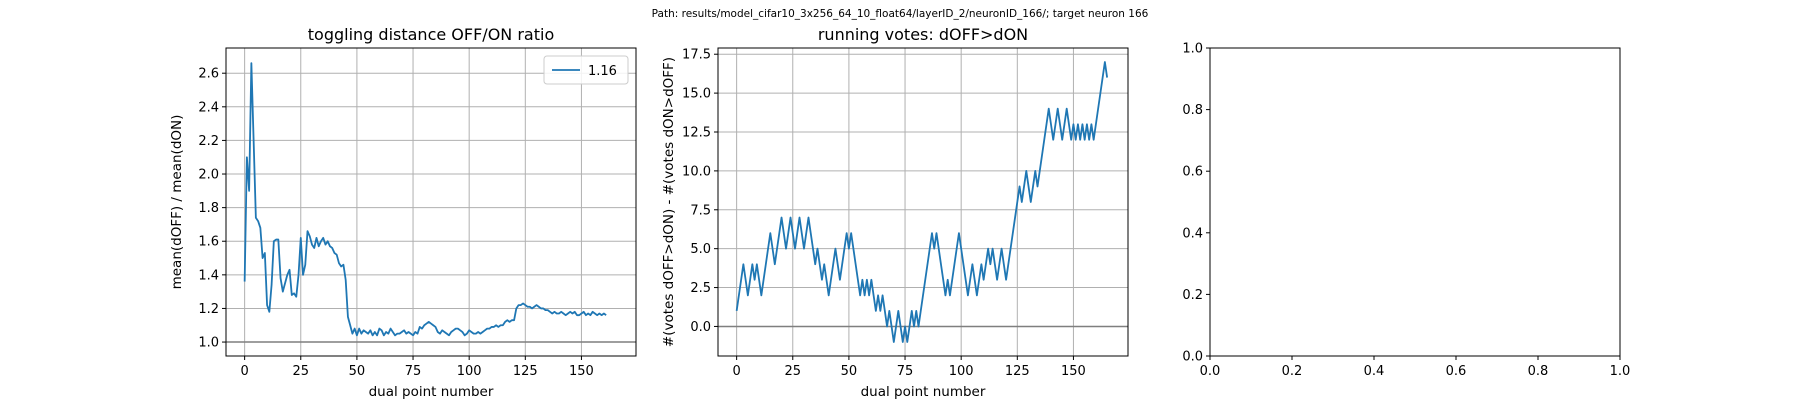 The image size is (1800, 400). What do you see at coordinates (1292, 371) in the screenshot?
I see `x-tick-label: 0.2` at bounding box center [1292, 371].